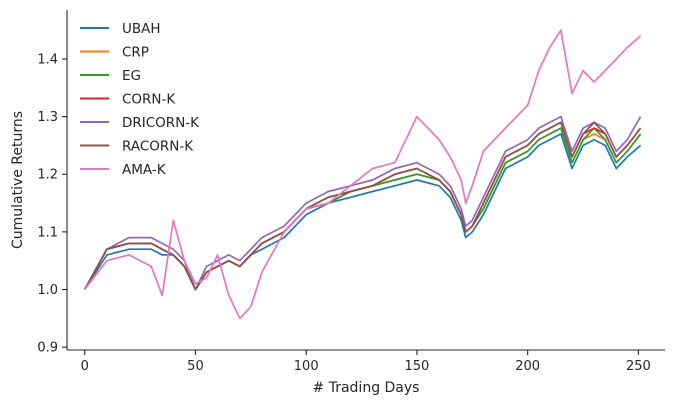 This screenshot has height=408, width=676. What do you see at coordinates (85, 366) in the screenshot?
I see `x-tick-label: 0` at bounding box center [85, 366].